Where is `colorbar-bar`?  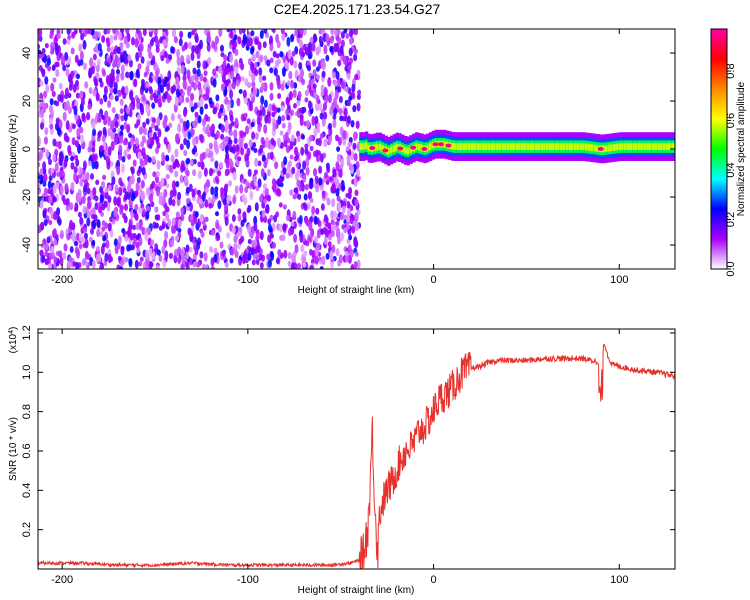
colorbar-bar is located at coordinates (719, 149).